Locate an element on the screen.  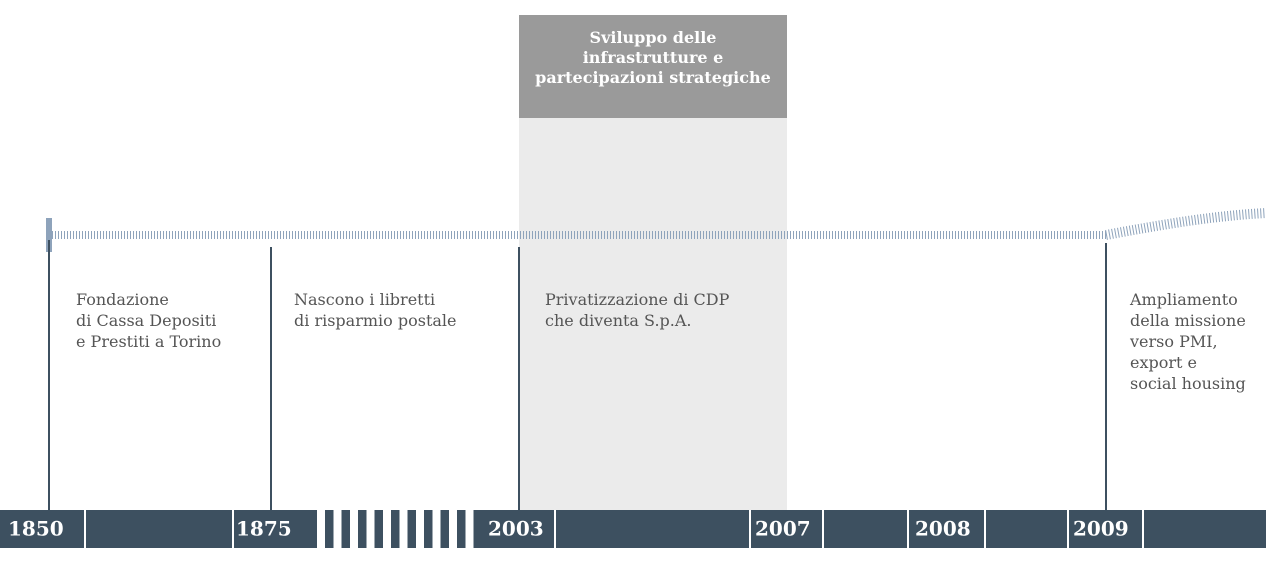
period-area is located at coordinates (653, 314).